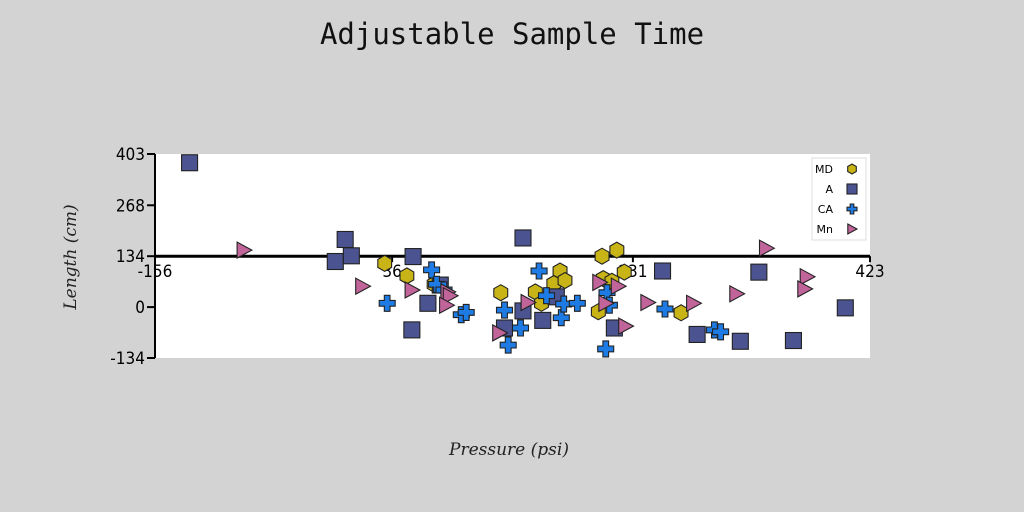  I want to click on x-tick-label: 423, so click(869, 272).